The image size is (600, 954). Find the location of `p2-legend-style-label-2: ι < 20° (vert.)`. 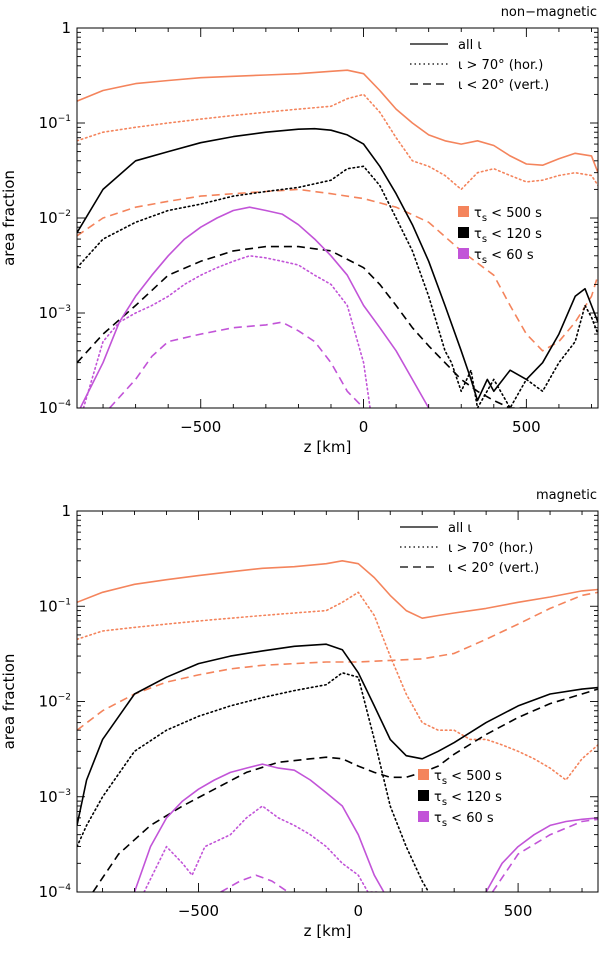

p2-legend-style-label-2: ι < 20° (vert.) is located at coordinates (493, 568).